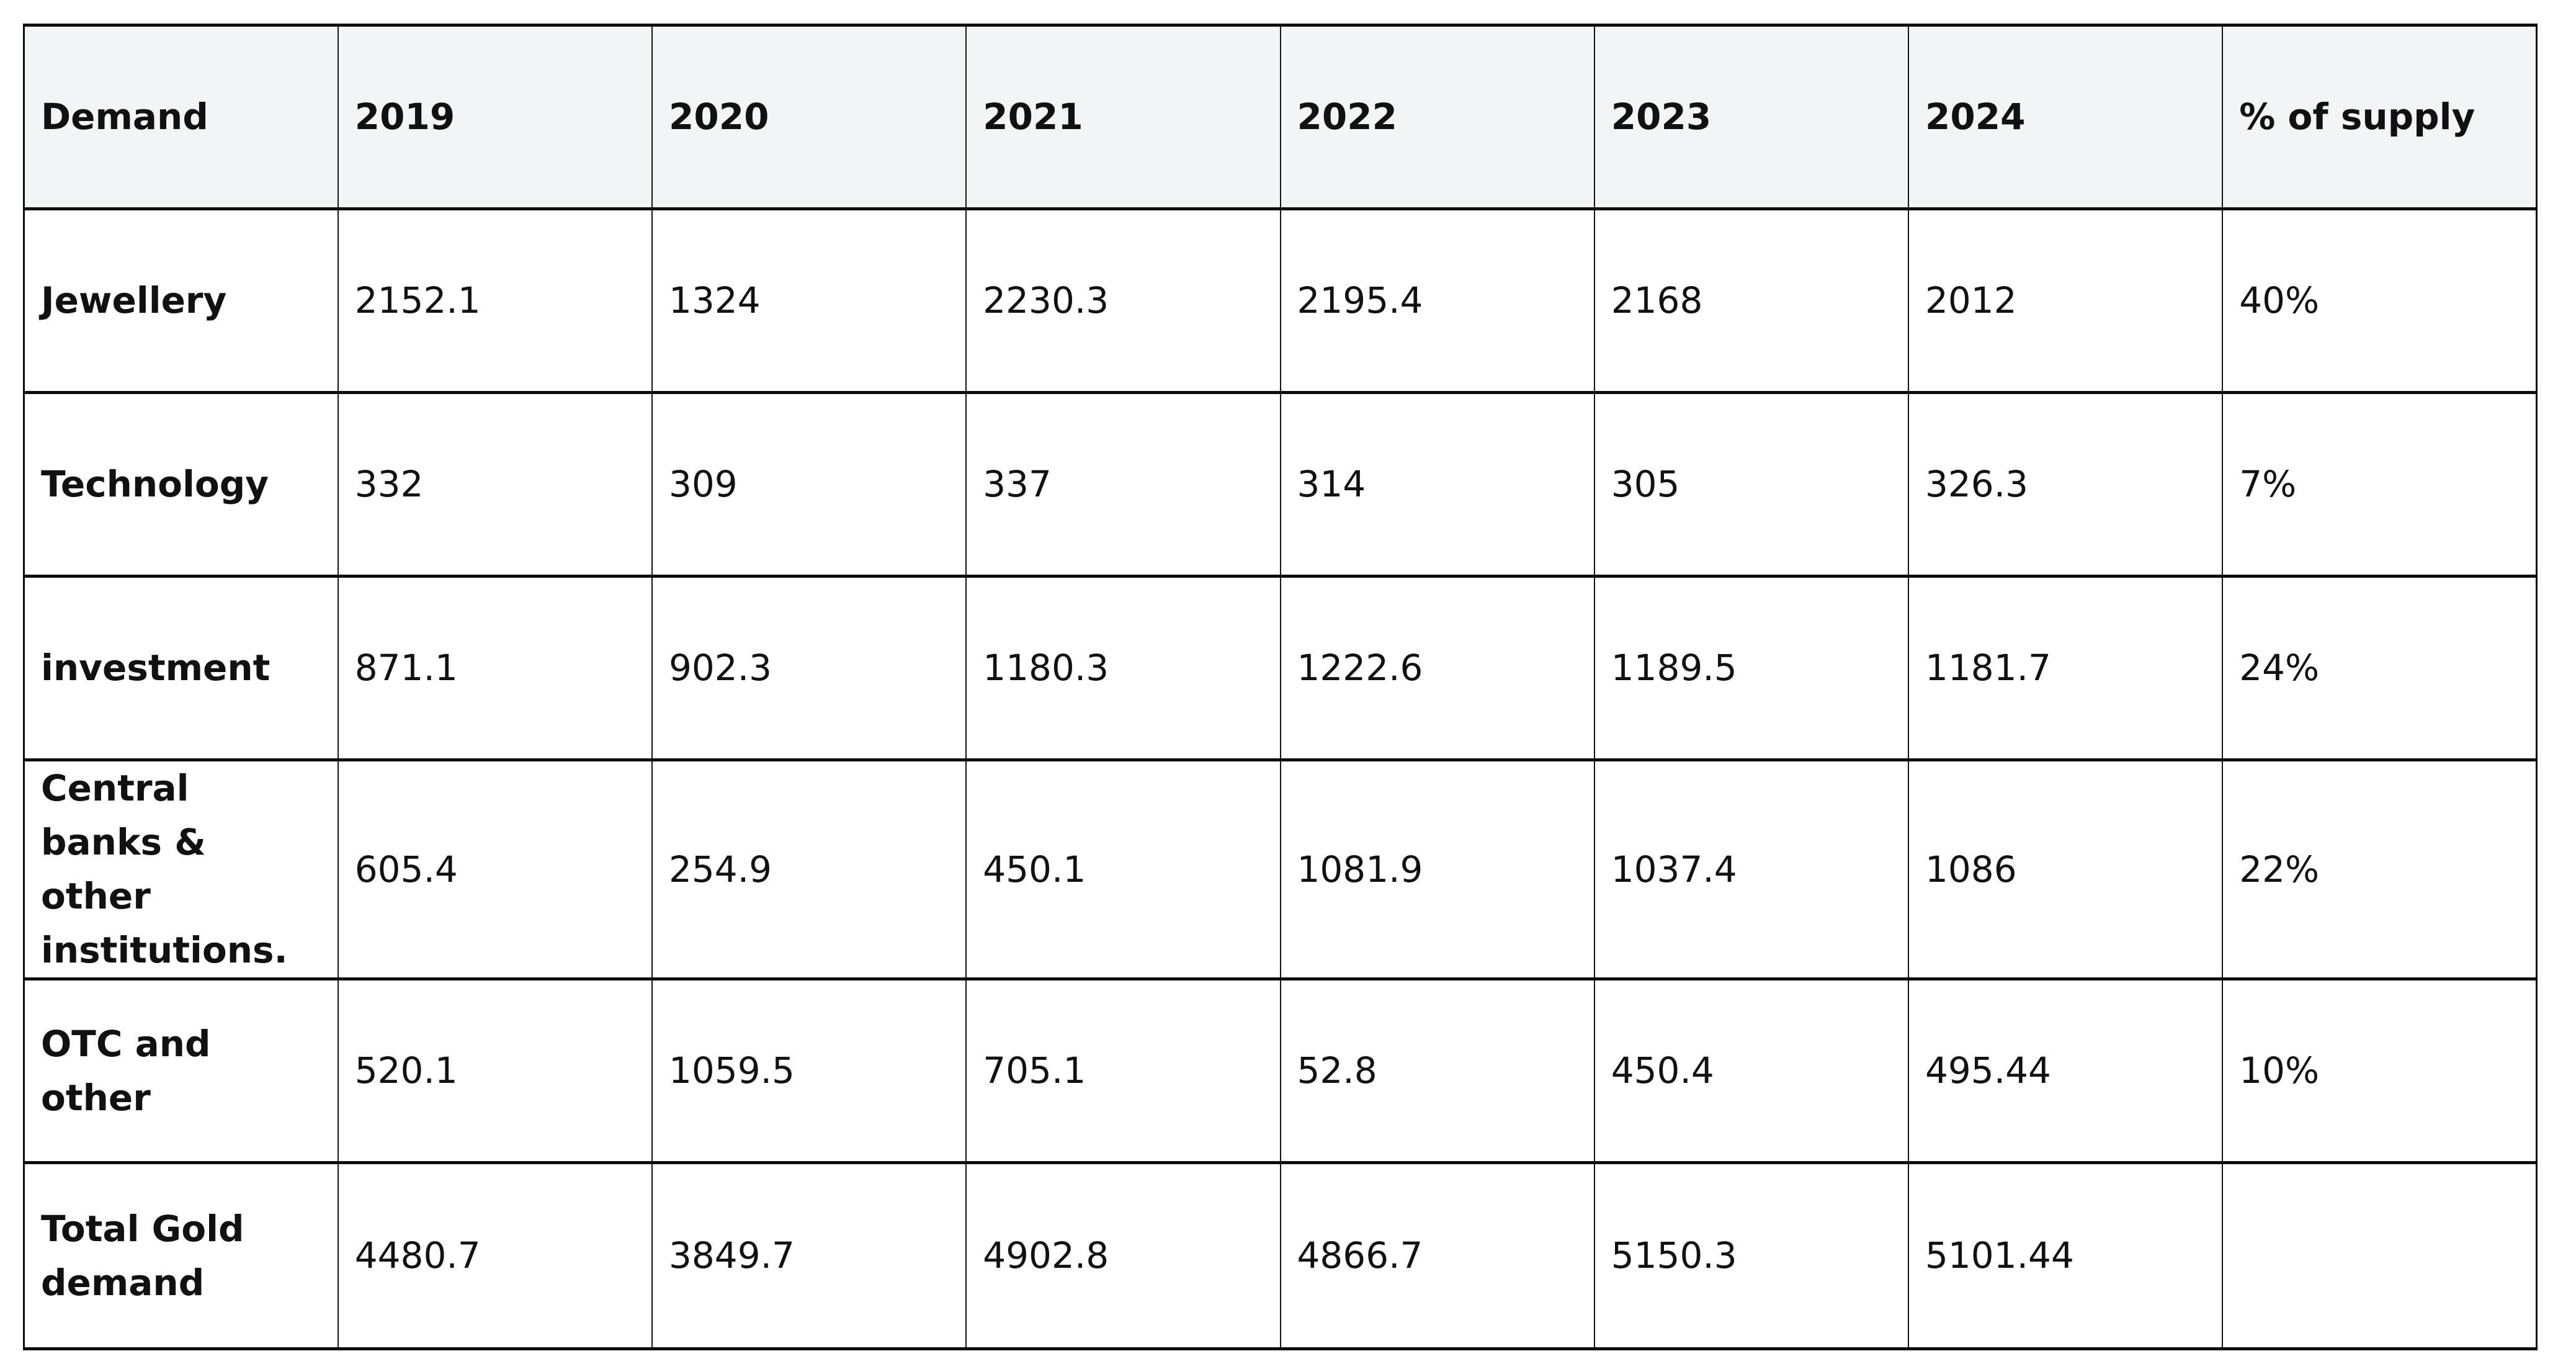  What do you see at coordinates (181, 485) in the screenshot?
I see `row-label: Technology` at bounding box center [181, 485].